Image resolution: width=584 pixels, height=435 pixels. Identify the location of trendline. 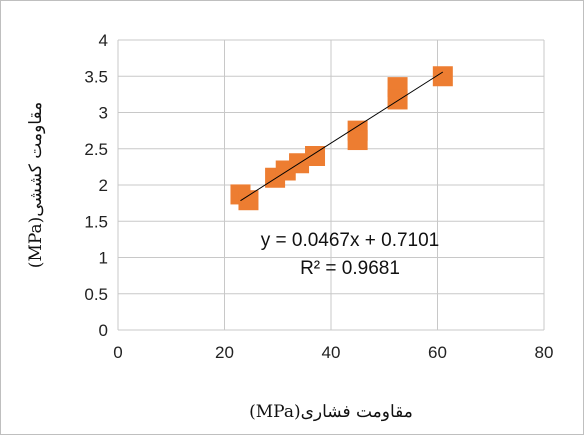
(342, 136).